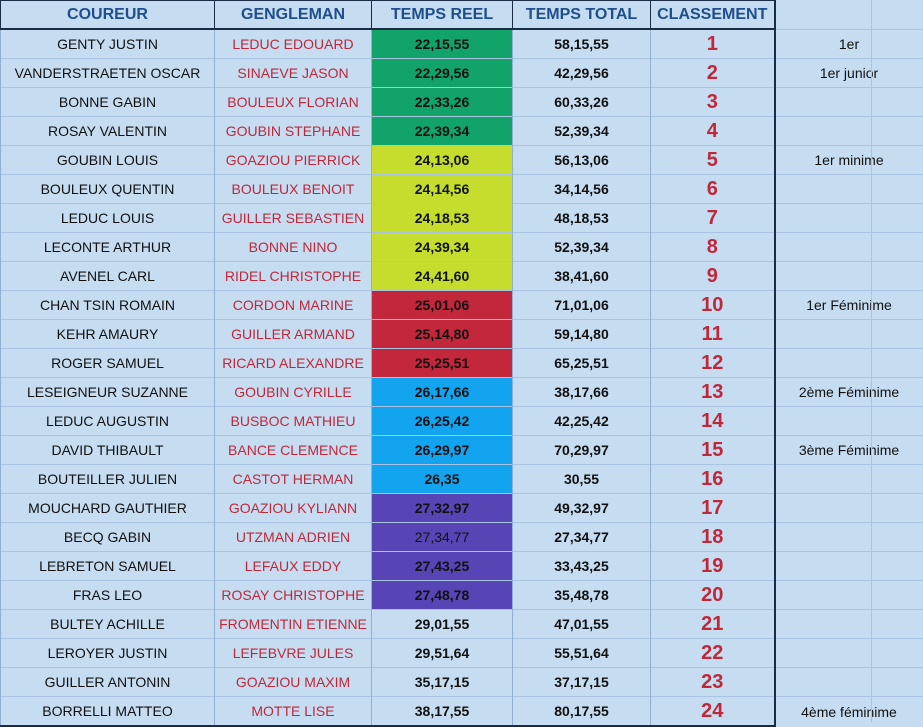 The width and height of the screenshot is (923, 727). What do you see at coordinates (713, 682) in the screenshot?
I see `ranking-cell: 23` at bounding box center [713, 682].